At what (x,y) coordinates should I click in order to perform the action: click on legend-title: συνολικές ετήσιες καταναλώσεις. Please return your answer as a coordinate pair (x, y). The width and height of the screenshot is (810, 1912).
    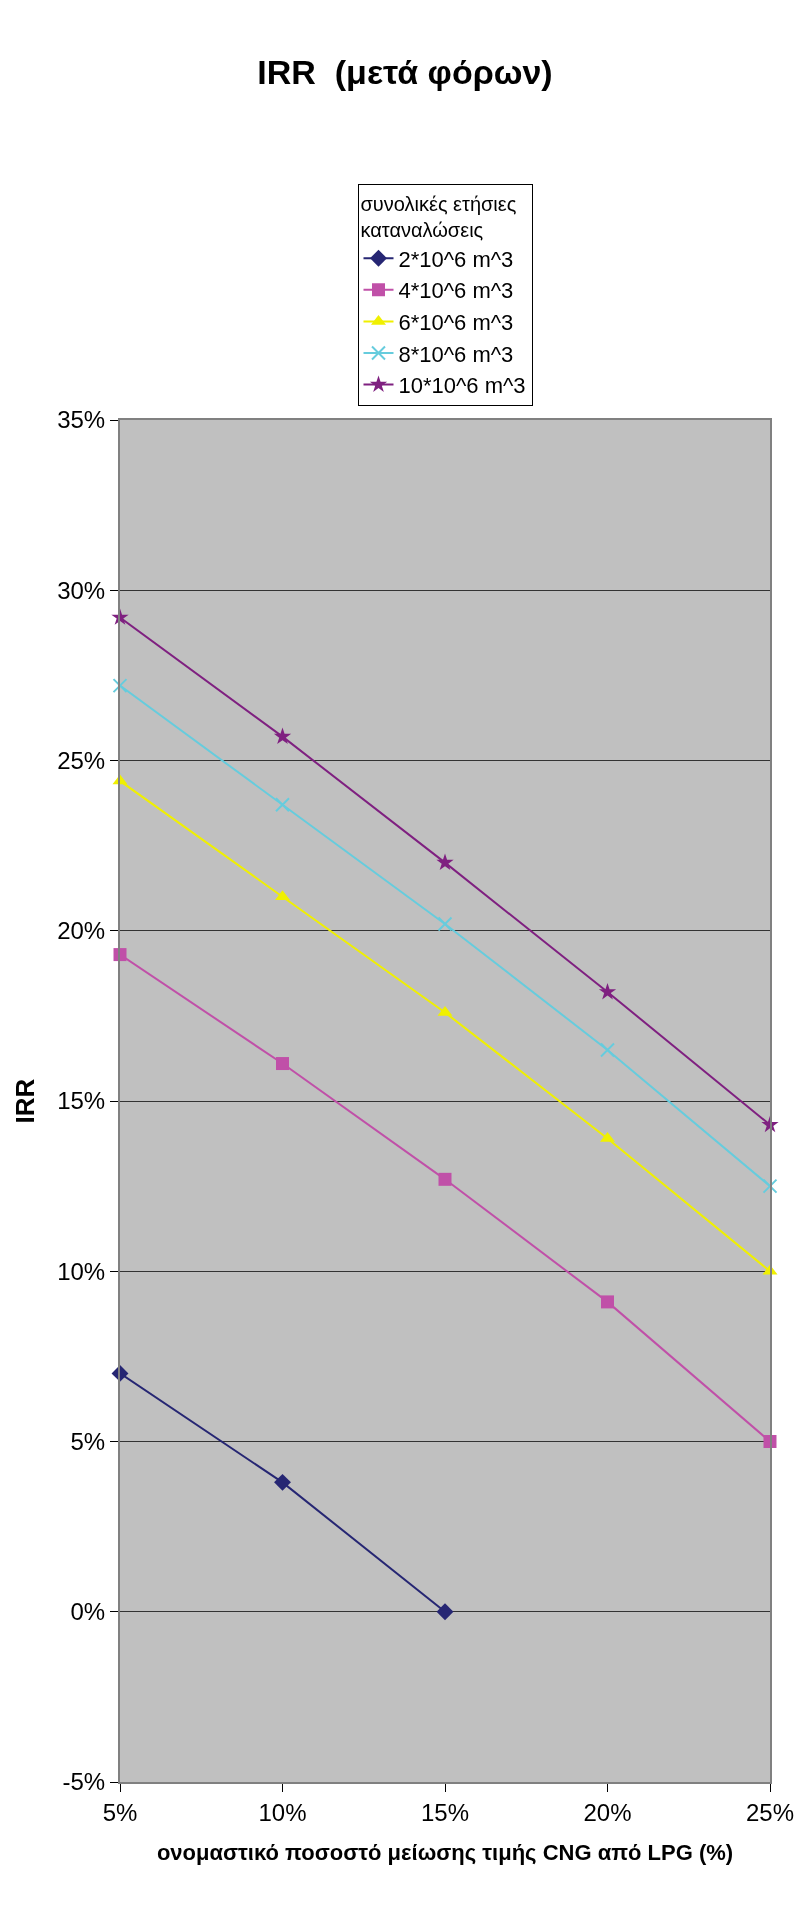
    Looking at the image, I should click on (438, 217).